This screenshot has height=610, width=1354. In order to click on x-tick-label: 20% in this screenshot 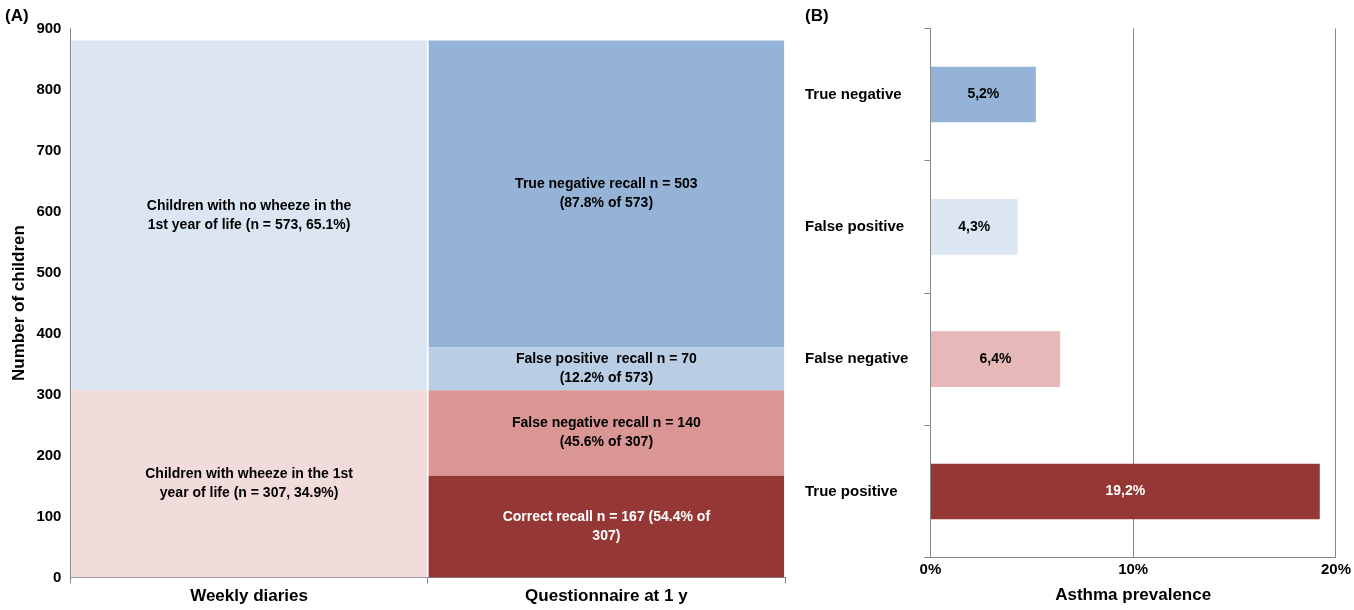, I will do `click(1335, 568)`.